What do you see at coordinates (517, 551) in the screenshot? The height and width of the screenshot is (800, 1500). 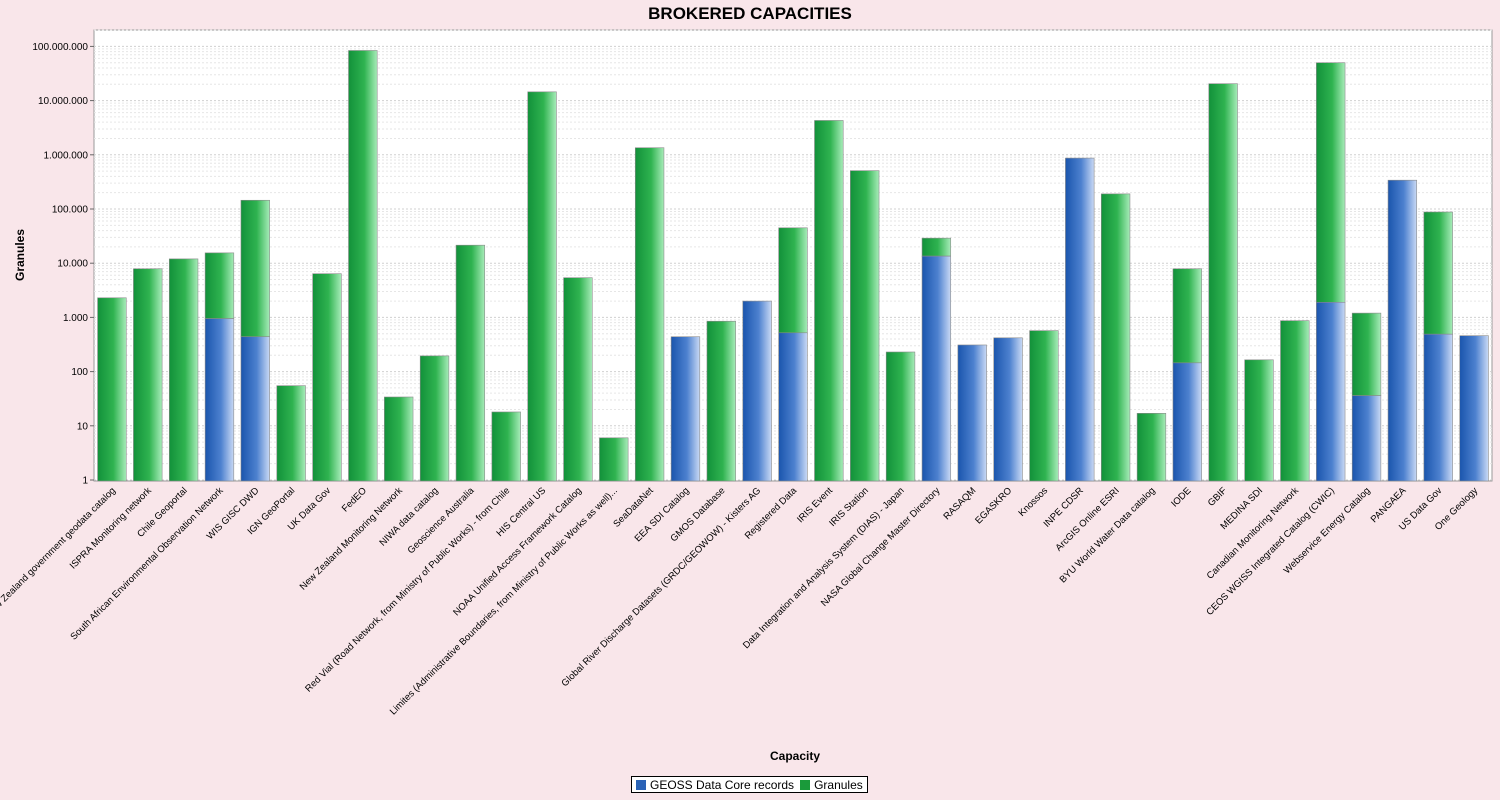 I see `x-tick-label: NOAA Unified Access Framework Catalog` at bounding box center [517, 551].